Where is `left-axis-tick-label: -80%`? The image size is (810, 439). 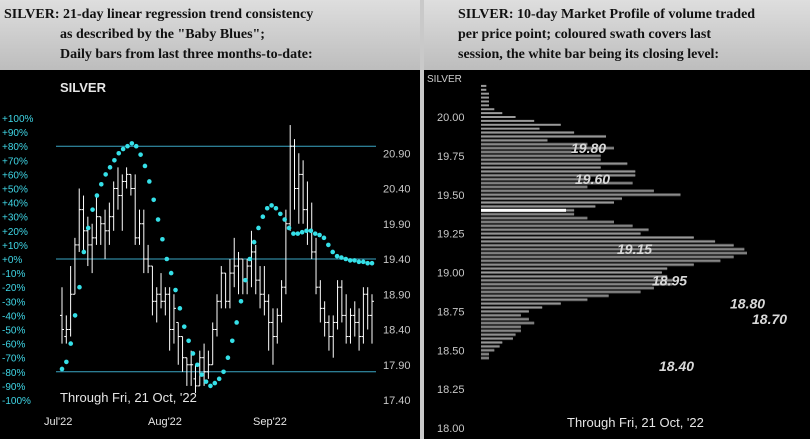
left-axis-tick-label: -80% is located at coordinates (13, 373).